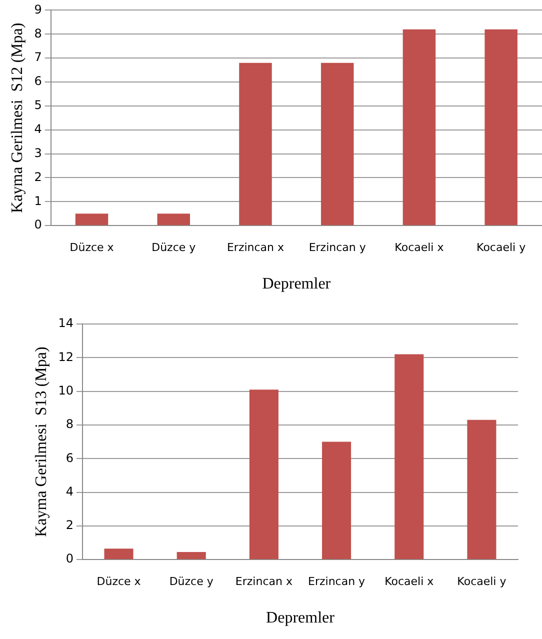 The width and height of the screenshot is (542, 639). What do you see at coordinates (38, 9) in the screenshot?
I see `y-tick-label: 9` at bounding box center [38, 9].